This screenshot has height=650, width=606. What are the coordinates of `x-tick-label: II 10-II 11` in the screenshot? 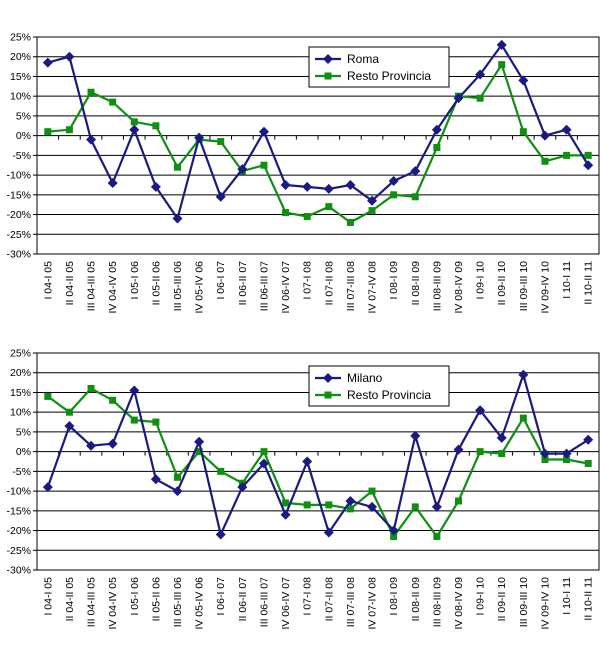 It's located at (589, 599).